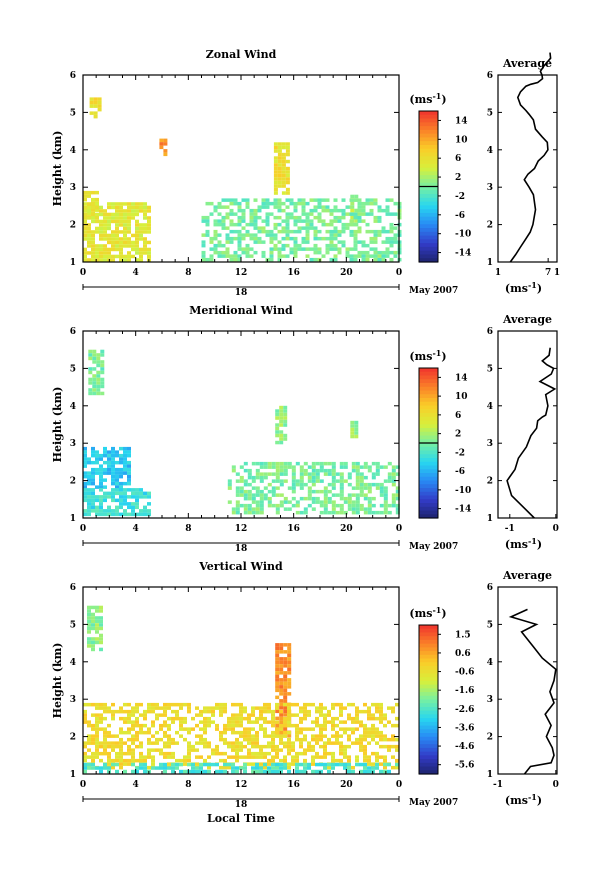  Describe the element at coordinates (241, 736) in the screenshot. I see `data-region` at that location.